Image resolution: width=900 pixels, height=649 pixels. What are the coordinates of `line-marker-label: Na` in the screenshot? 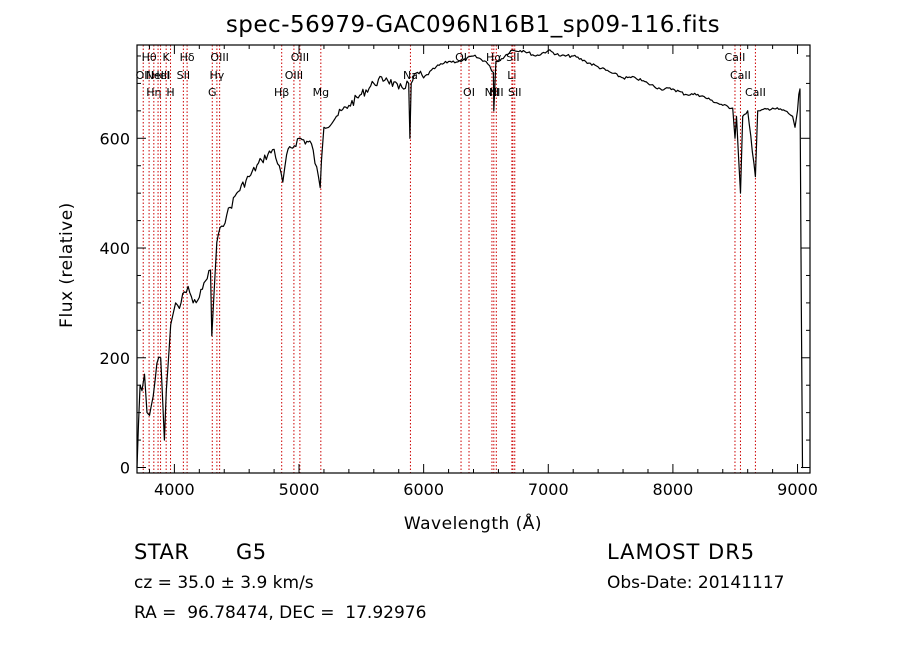 It's located at (410, 75).